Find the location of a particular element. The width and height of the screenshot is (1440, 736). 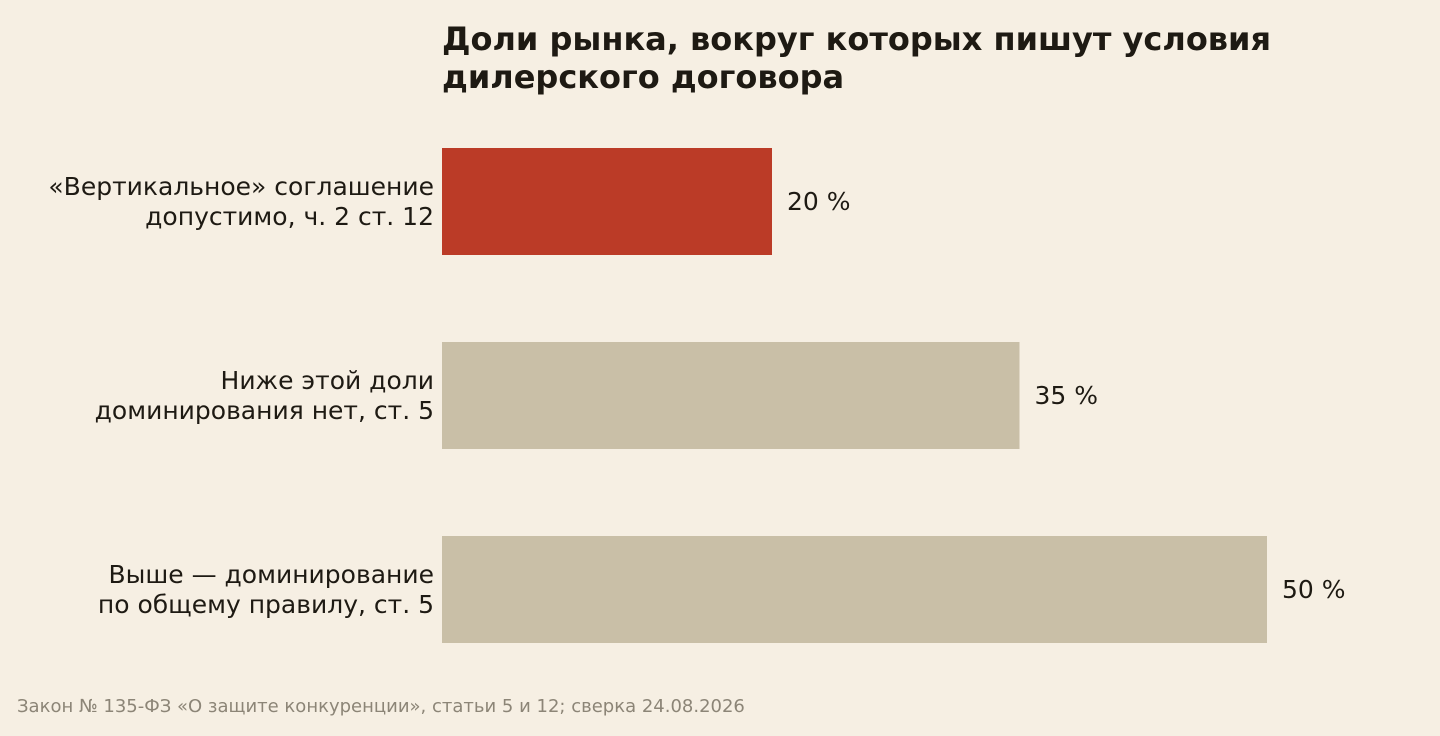

chart-title-line-2: дилерского договора is located at coordinates (643, 77).